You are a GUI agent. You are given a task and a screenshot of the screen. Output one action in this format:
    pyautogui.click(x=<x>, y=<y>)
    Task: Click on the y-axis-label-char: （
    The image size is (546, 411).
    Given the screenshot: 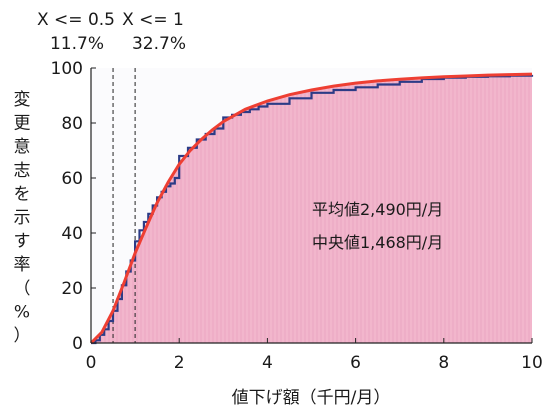 What is the action you would take?
    pyautogui.click(x=22, y=289)
    